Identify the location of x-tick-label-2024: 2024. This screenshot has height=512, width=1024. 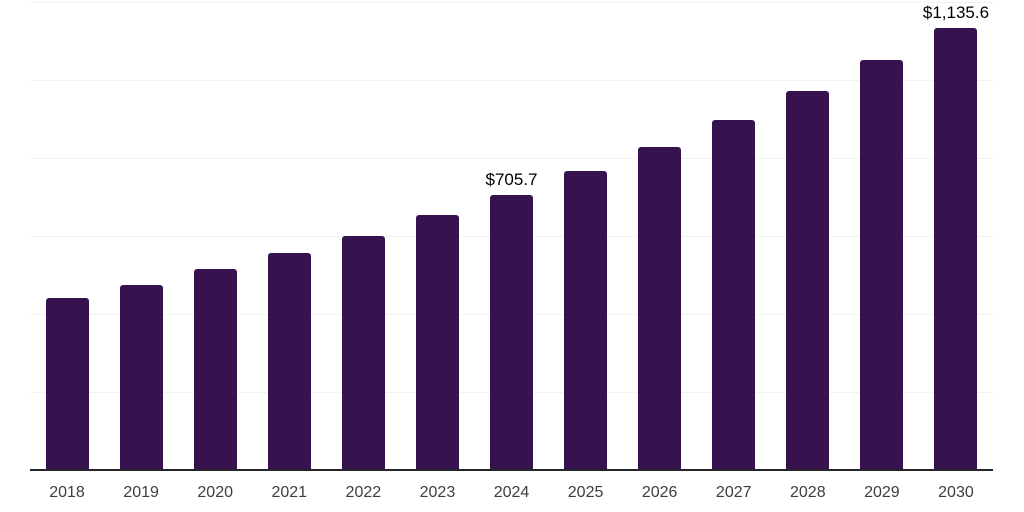
(511, 492).